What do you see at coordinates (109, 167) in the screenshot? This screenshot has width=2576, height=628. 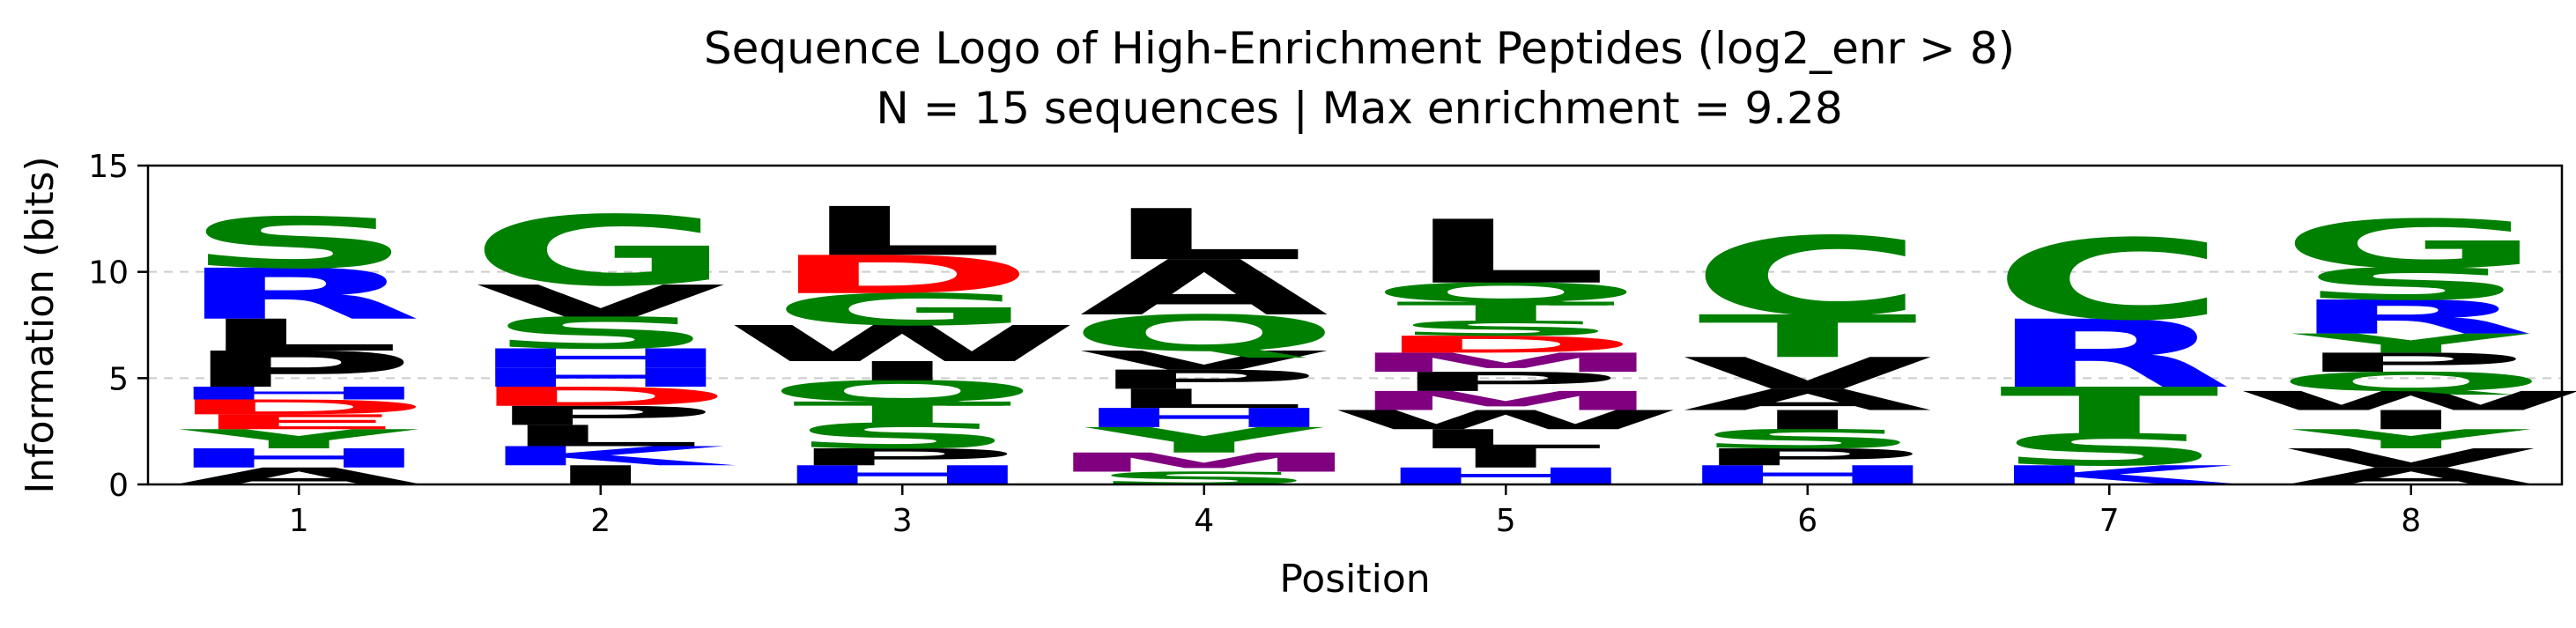 I see `y-tick-label: 15` at bounding box center [109, 167].